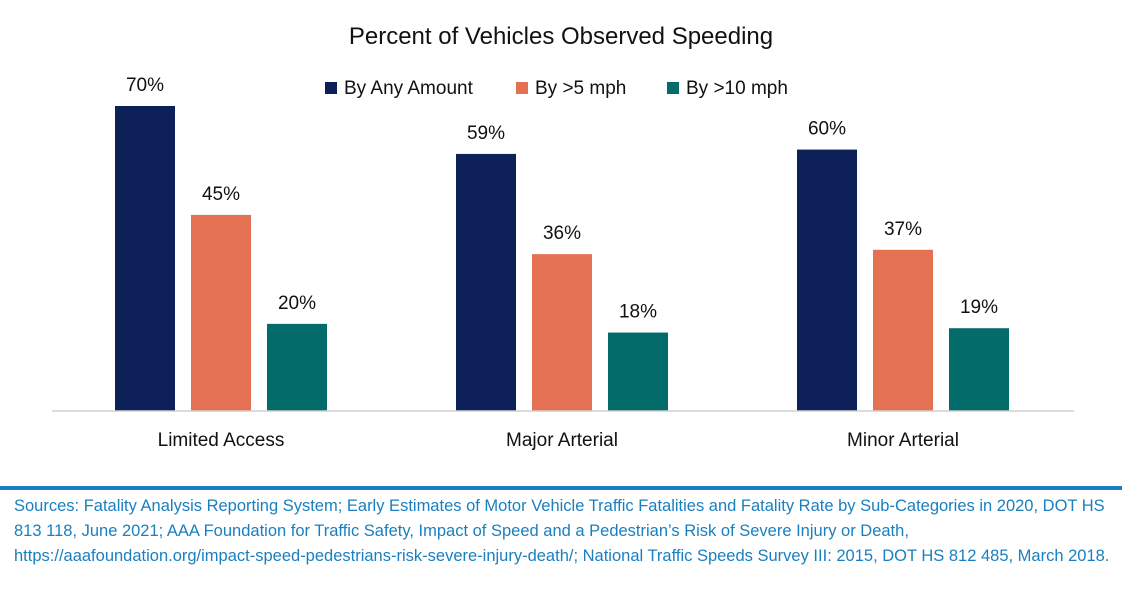 The image size is (1122, 605). Describe the element at coordinates (737, 88) in the screenshot. I see `legend-label: By >10 mph` at that location.